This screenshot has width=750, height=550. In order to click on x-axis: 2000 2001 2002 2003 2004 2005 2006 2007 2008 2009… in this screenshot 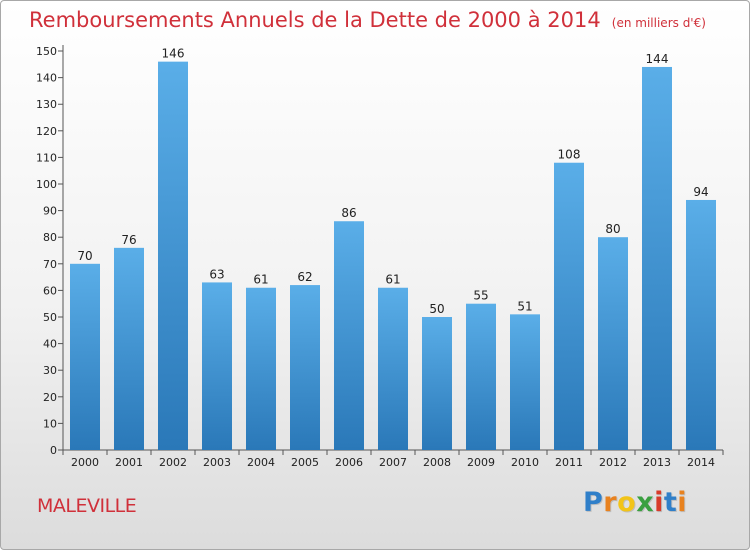, I will do `click(393, 459)`.